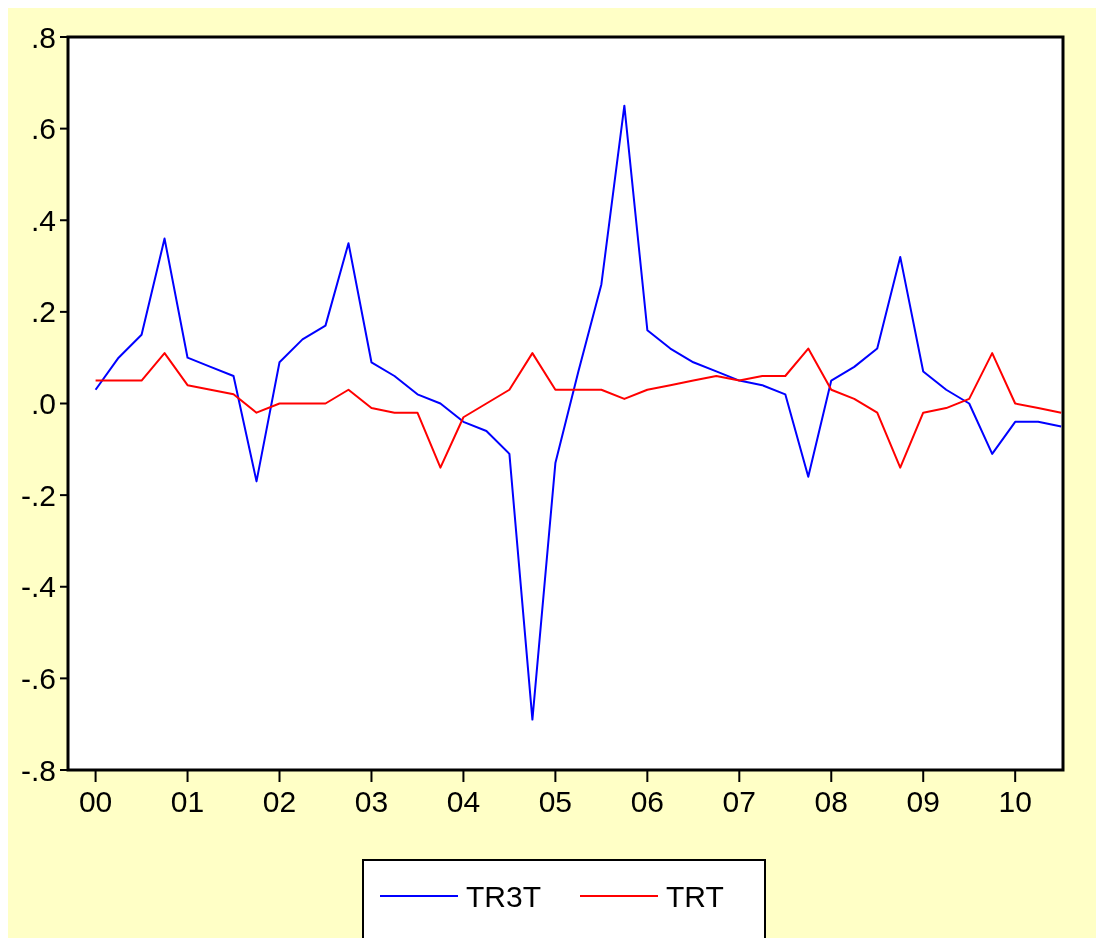  What do you see at coordinates (95, 801) in the screenshot?
I see `x-tick-label: 00` at bounding box center [95, 801].